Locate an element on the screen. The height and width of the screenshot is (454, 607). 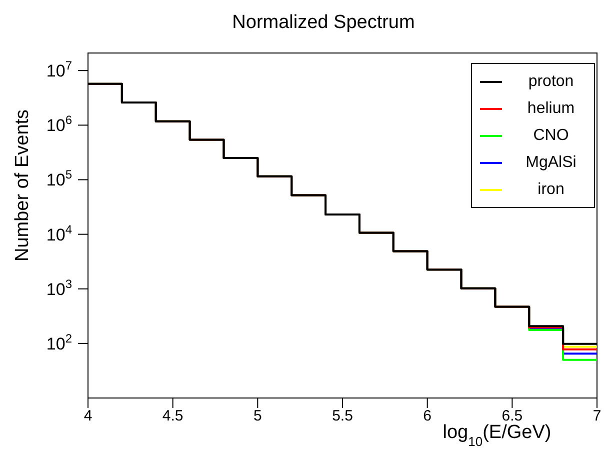
y-tick-label: 10$^{3}$ is located at coordinates (59, 287).